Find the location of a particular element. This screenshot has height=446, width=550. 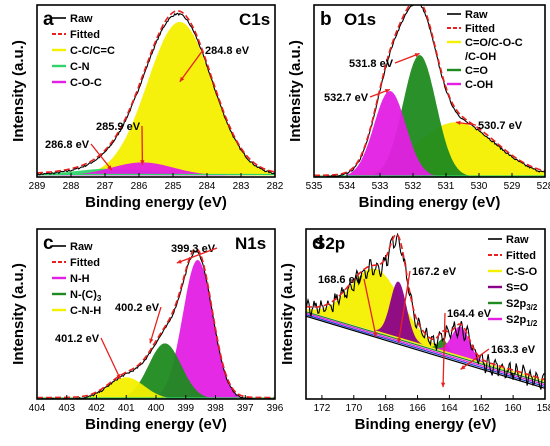

legend-label-text: N-(C) is located at coordinates (83, 295).